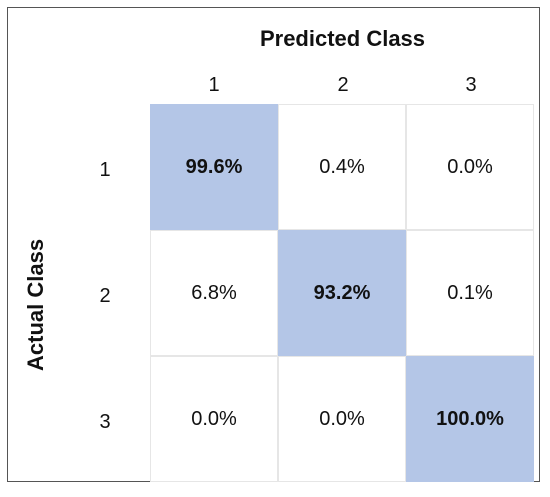 This screenshot has width=550, height=497. What do you see at coordinates (105, 170) in the screenshot?
I see `row-label-1: 1` at bounding box center [105, 170].